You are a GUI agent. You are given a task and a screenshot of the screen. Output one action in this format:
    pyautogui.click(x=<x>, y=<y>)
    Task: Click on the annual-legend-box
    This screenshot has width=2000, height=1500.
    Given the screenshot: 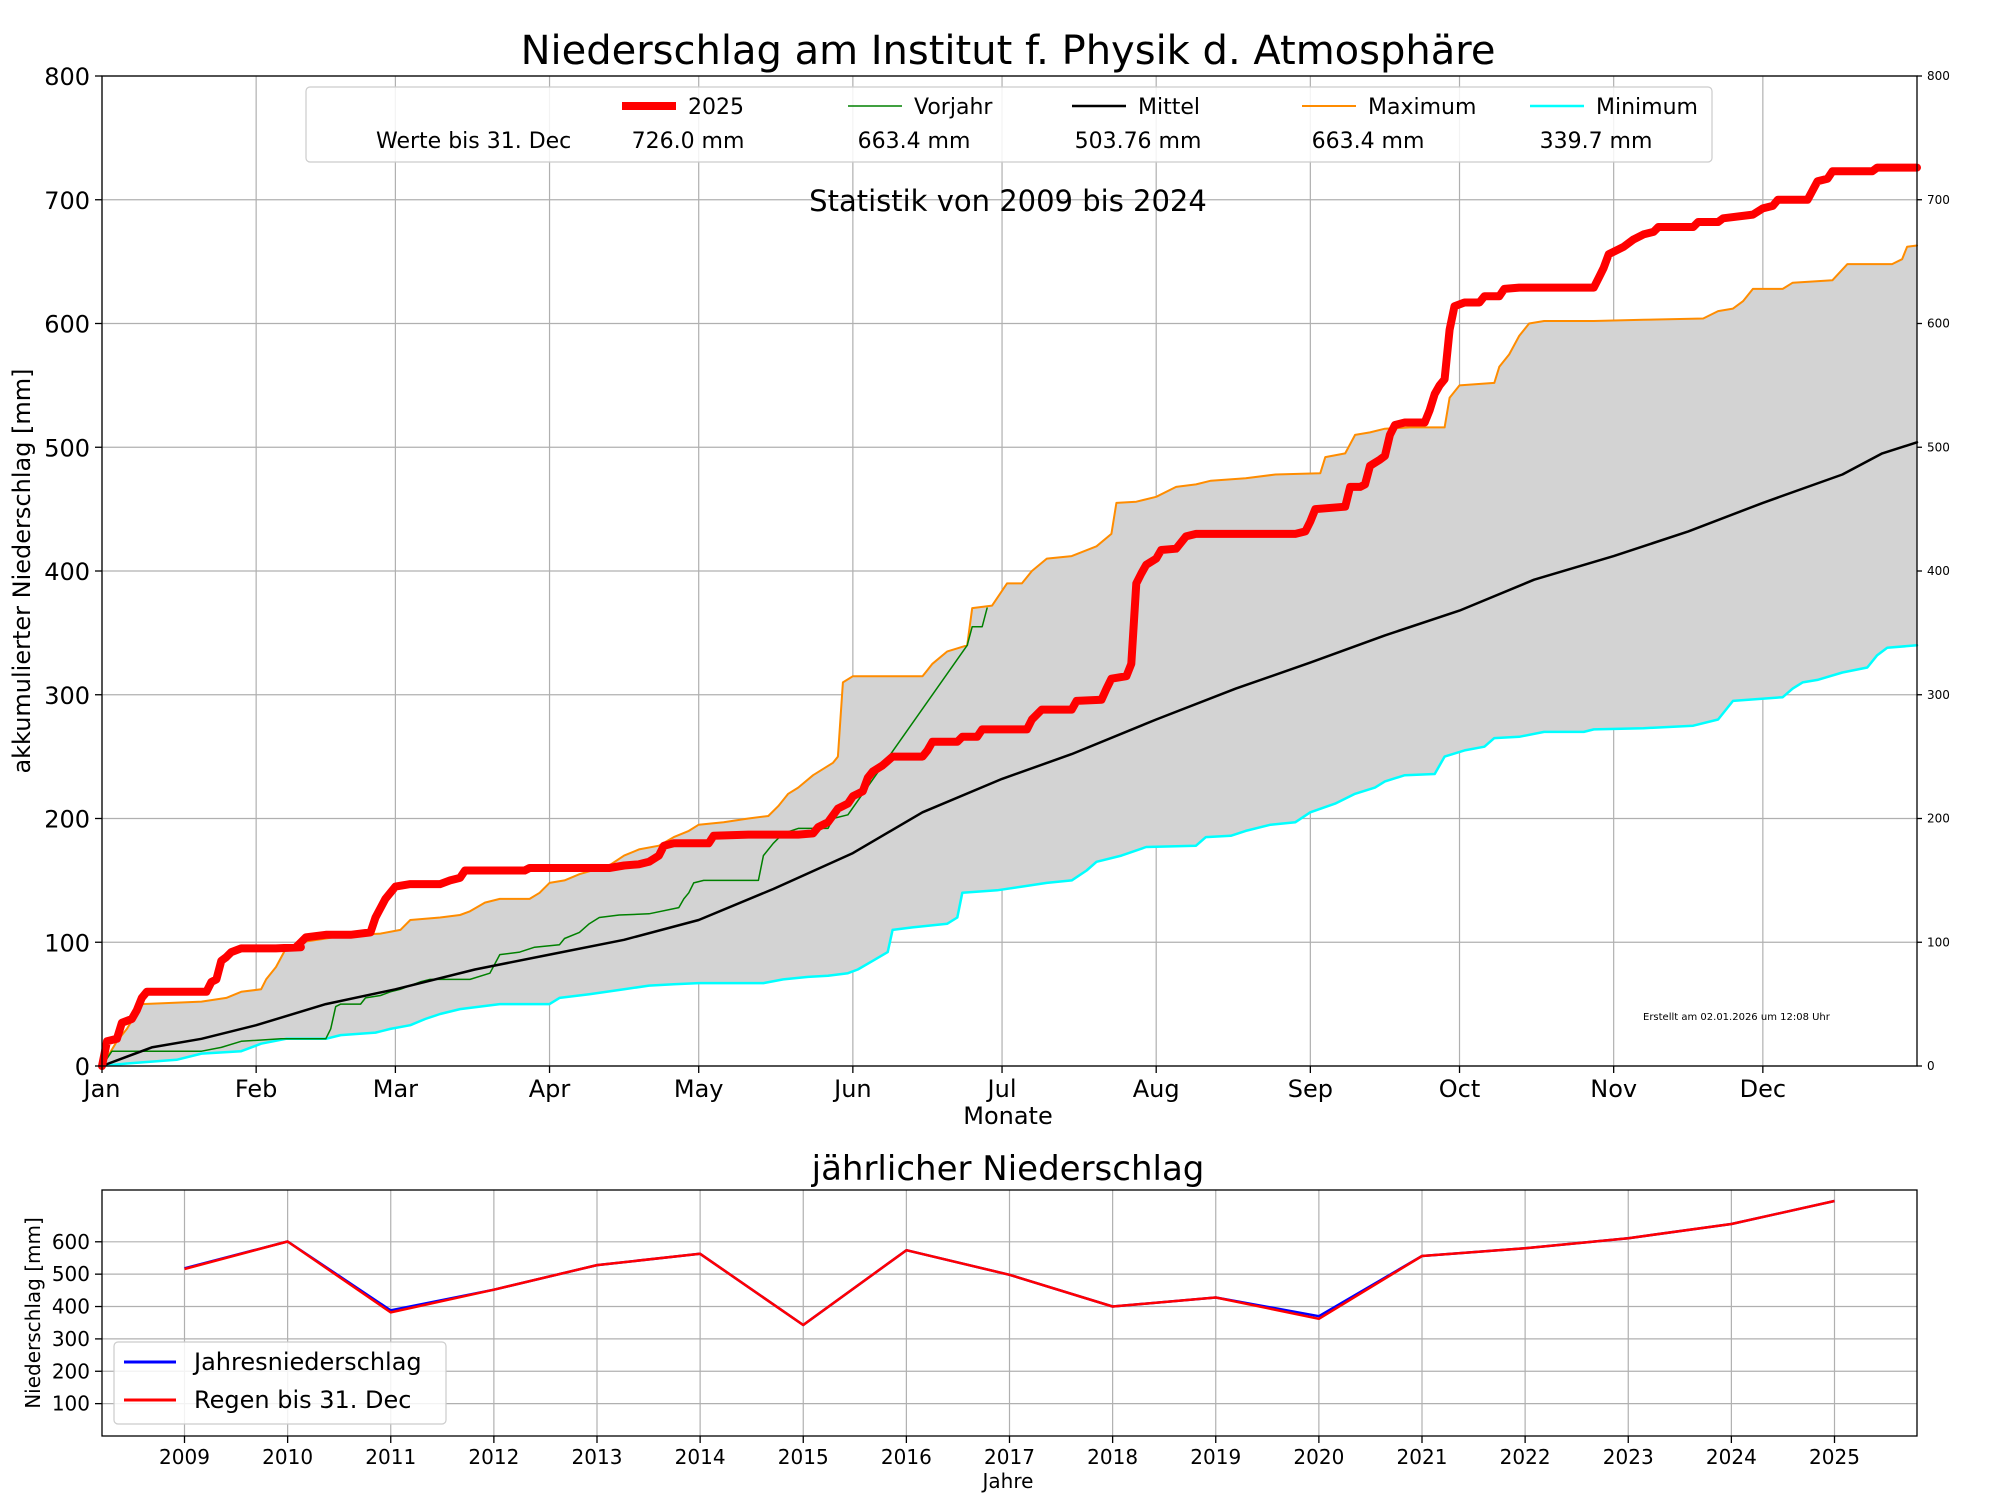 What is the action you would take?
    pyautogui.click(x=280, y=1383)
    